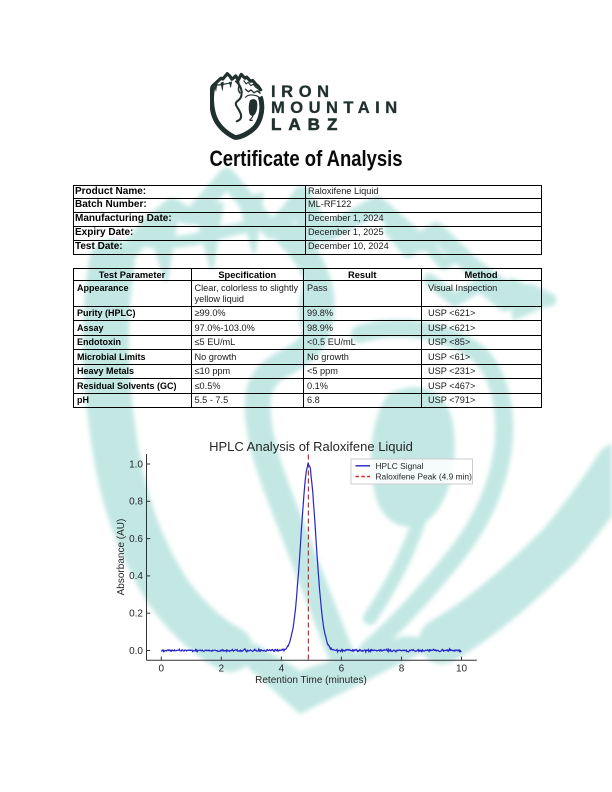  What do you see at coordinates (282, 669) in the screenshot?
I see `svg-text: 4` at bounding box center [282, 669].